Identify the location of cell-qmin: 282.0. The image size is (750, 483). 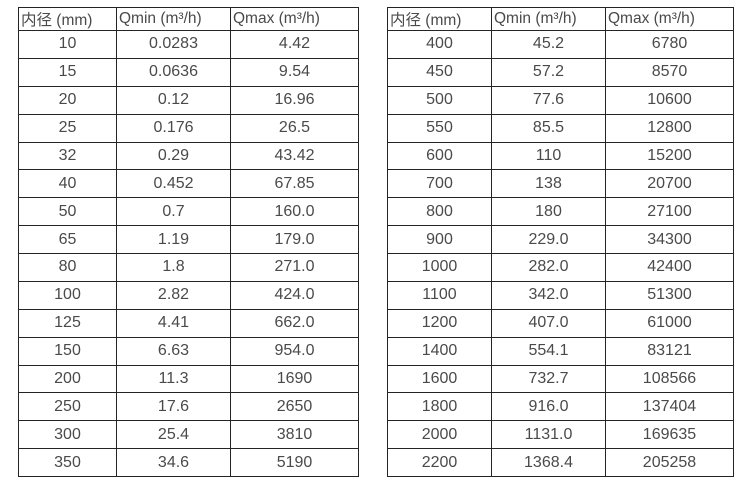
(548, 267).